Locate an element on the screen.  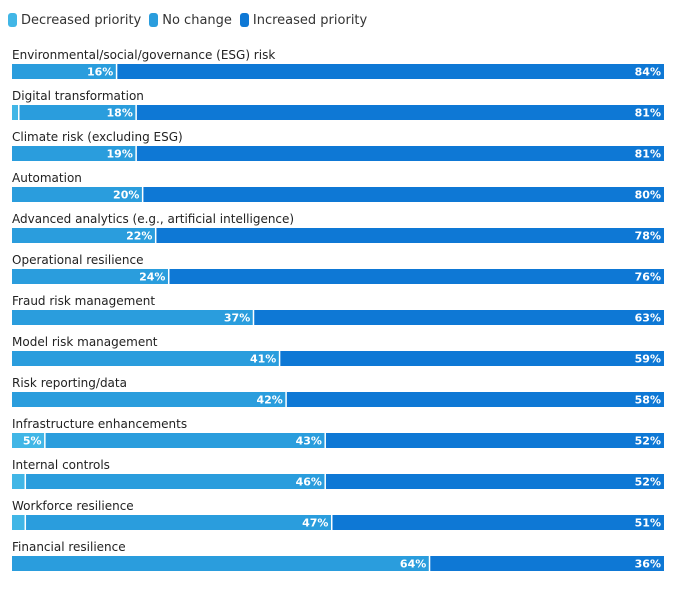
data-label: 51% is located at coordinates (648, 523).